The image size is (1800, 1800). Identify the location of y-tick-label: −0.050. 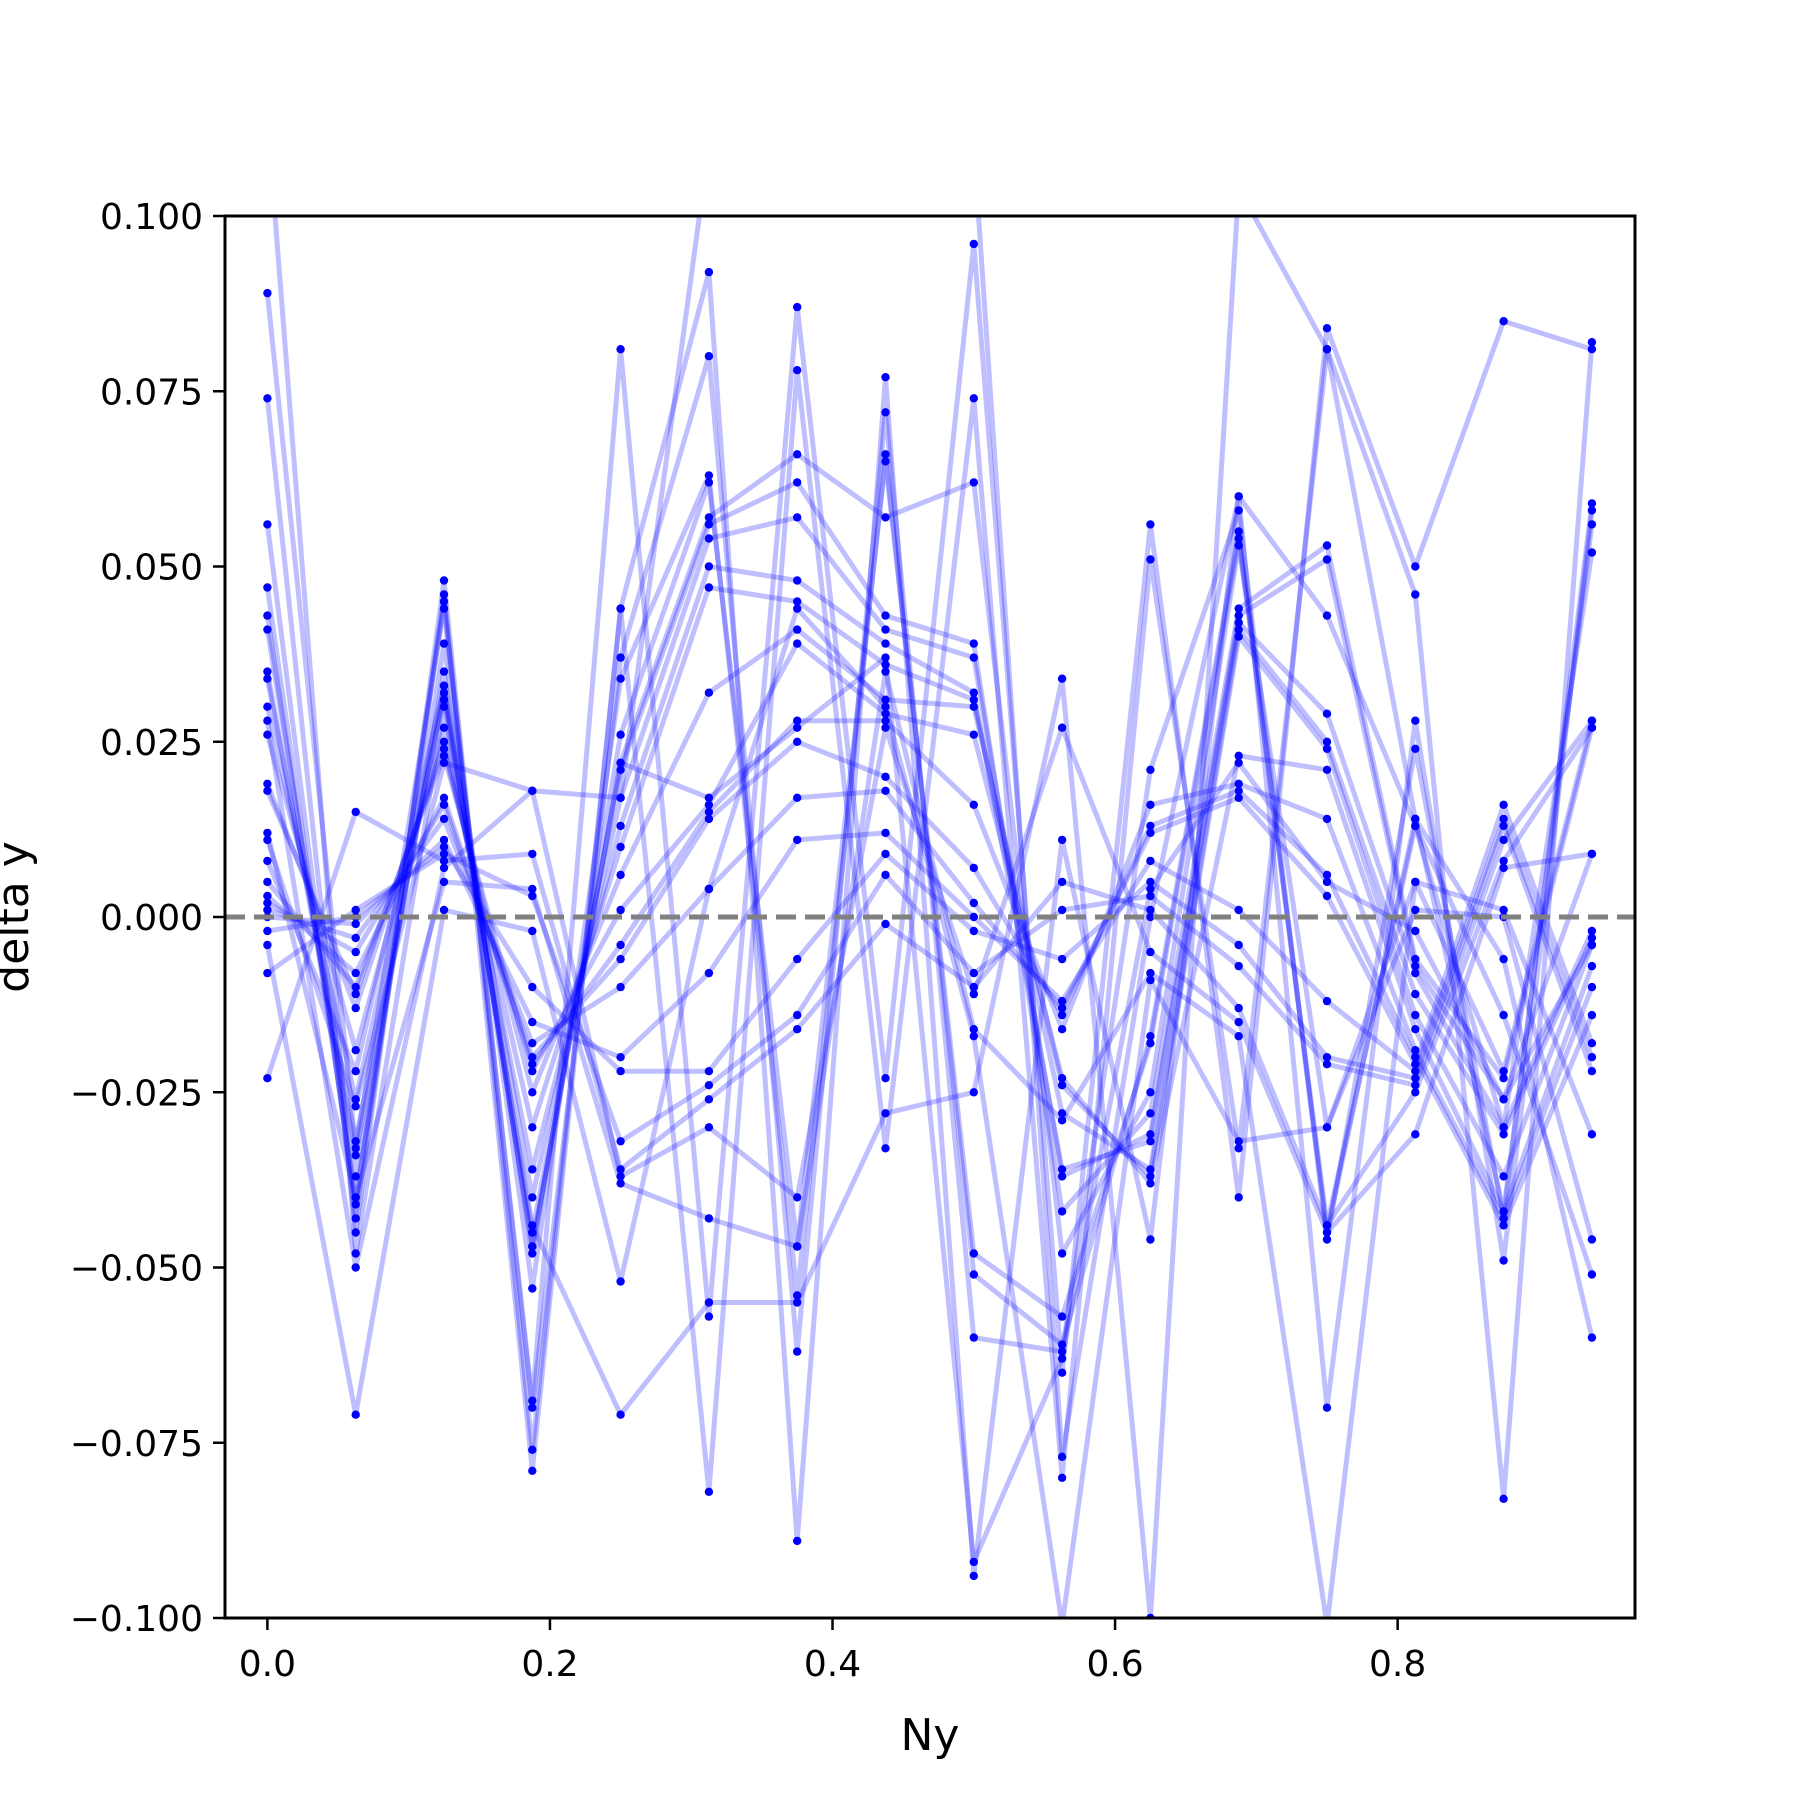
(136, 1269).